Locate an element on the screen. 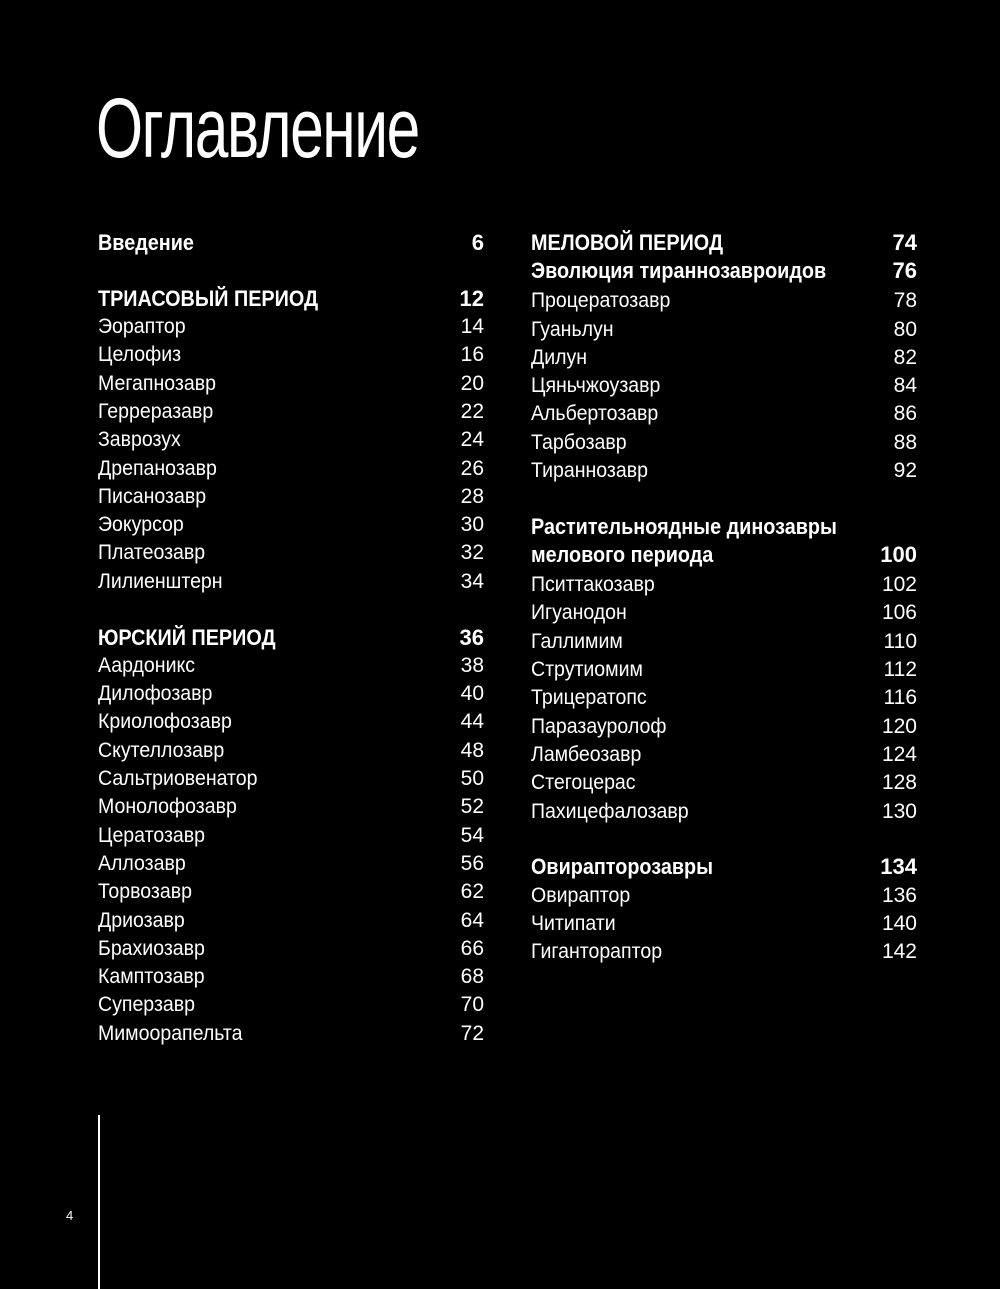 The image size is (1000, 1289). toc-section-heading: Растительноядные динозавры is located at coordinates (724, 527).